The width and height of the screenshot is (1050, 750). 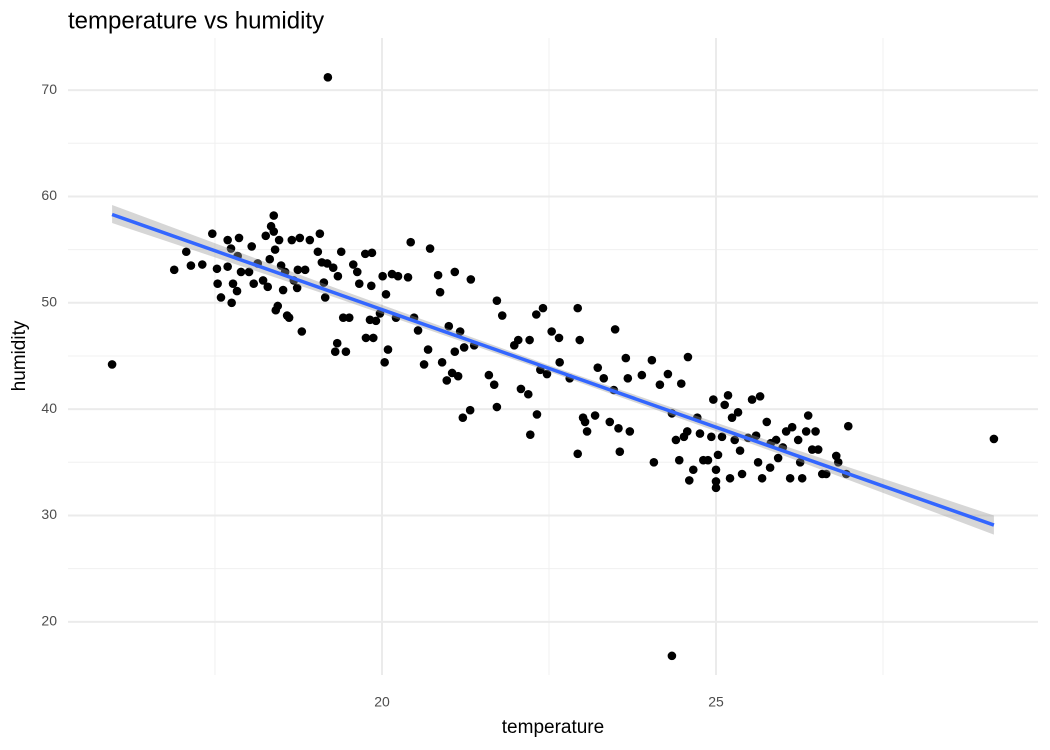 What do you see at coordinates (553, 727) in the screenshot?
I see `x-axis-title: temperature` at bounding box center [553, 727].